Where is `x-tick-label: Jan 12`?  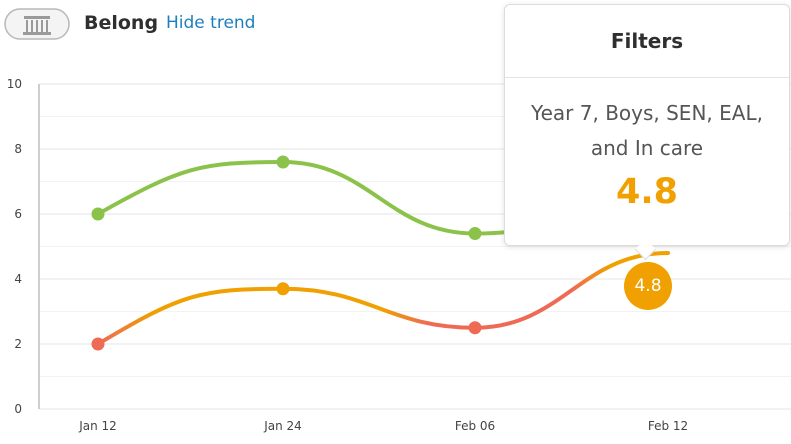
x-tick-label: Jan 12 is located at coordinates (97, 426).